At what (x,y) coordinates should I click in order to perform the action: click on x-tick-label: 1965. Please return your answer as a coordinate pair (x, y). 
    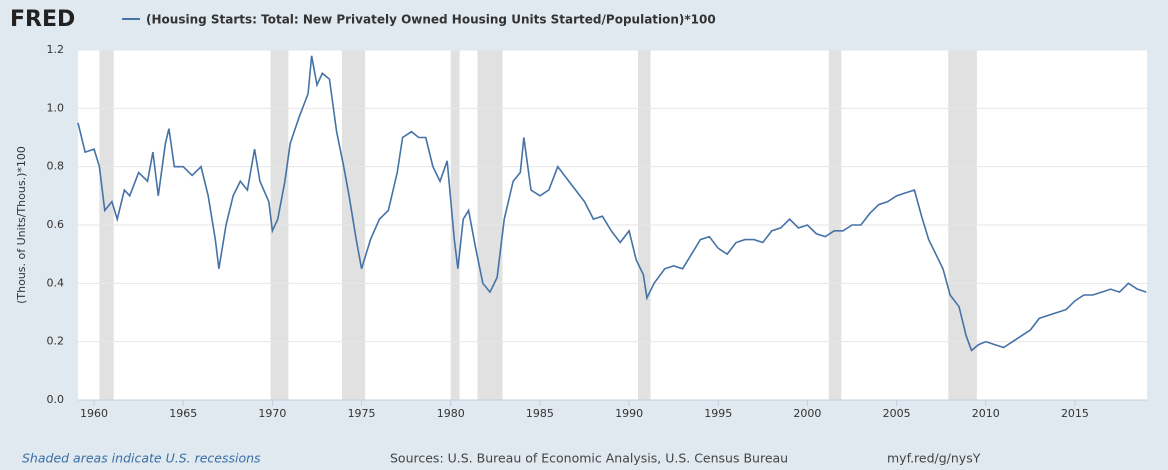
    Looking at the image, I should click on (183, 413).